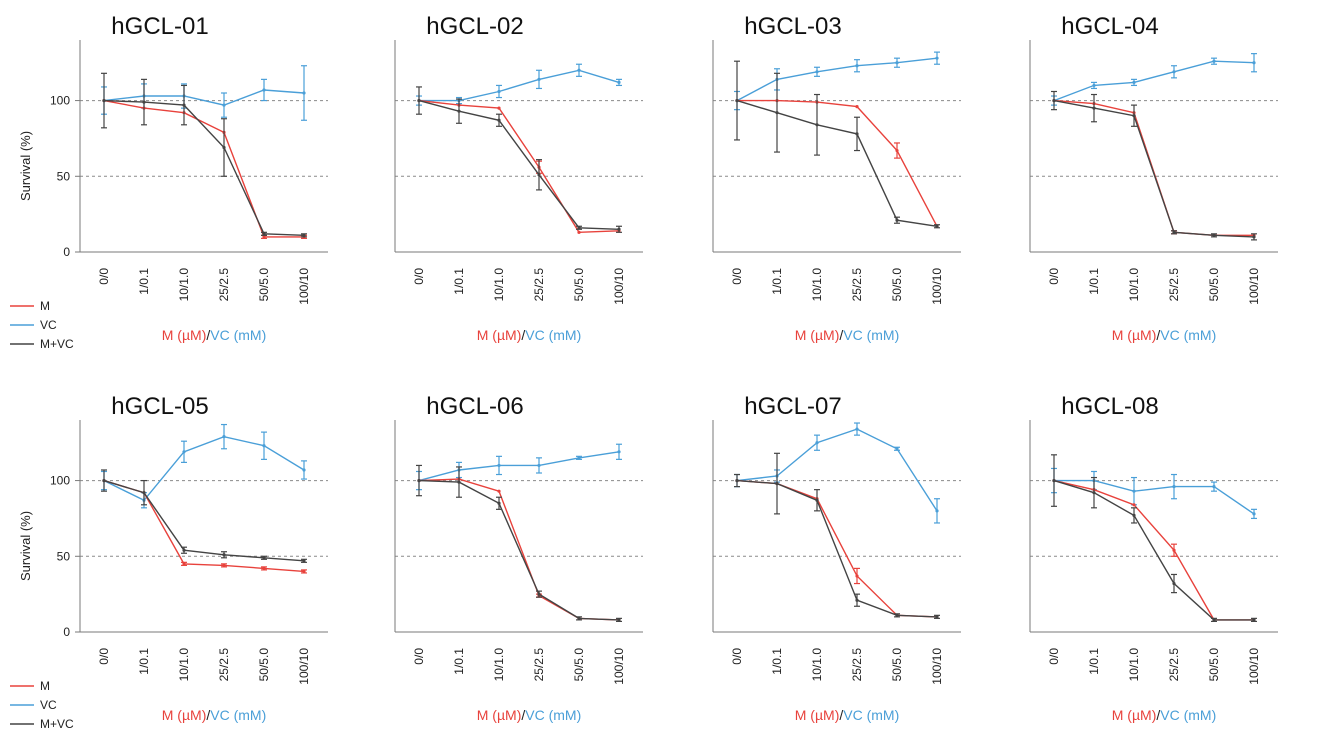  What do you see at coordinates (144, 281) in the screenshot?
I see `x-tick-label: 1/0.1` at bounding box center [144, 281].